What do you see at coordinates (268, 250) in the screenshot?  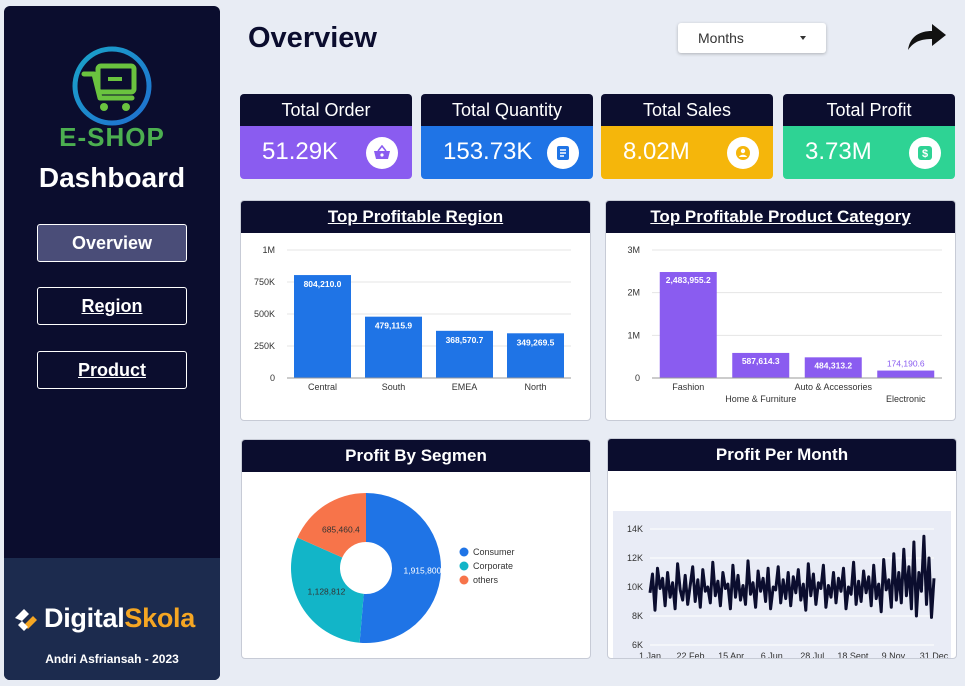 I see `y-tick-label: 1M` at bounding box center [268, 250].